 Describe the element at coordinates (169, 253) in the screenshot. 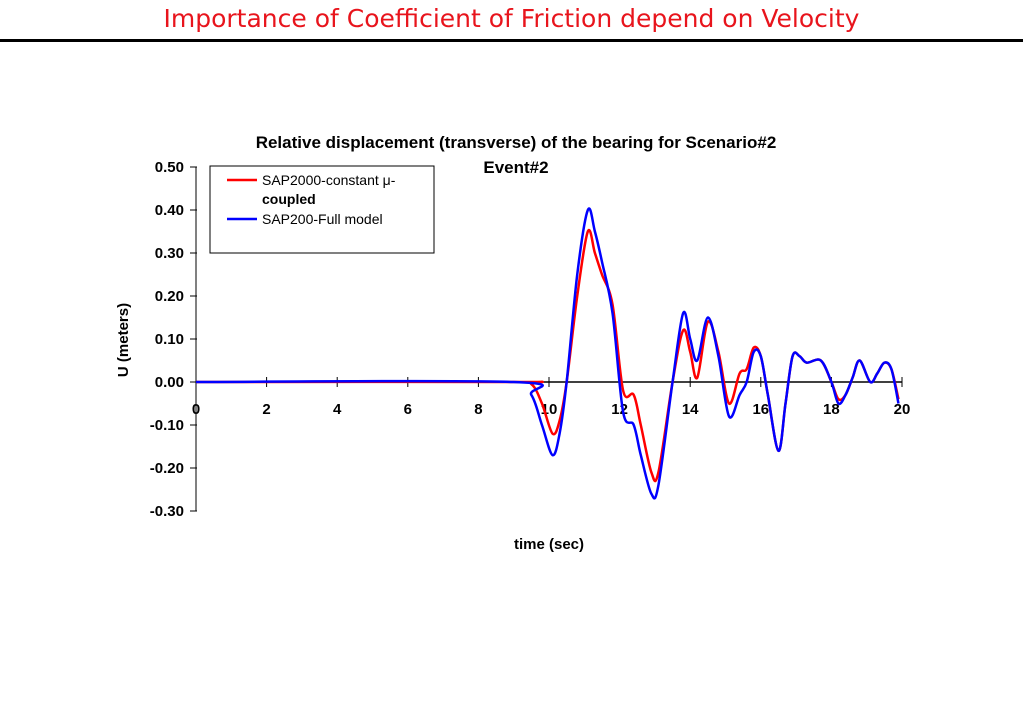

I see `y-tick-label: 0.30` at that location.